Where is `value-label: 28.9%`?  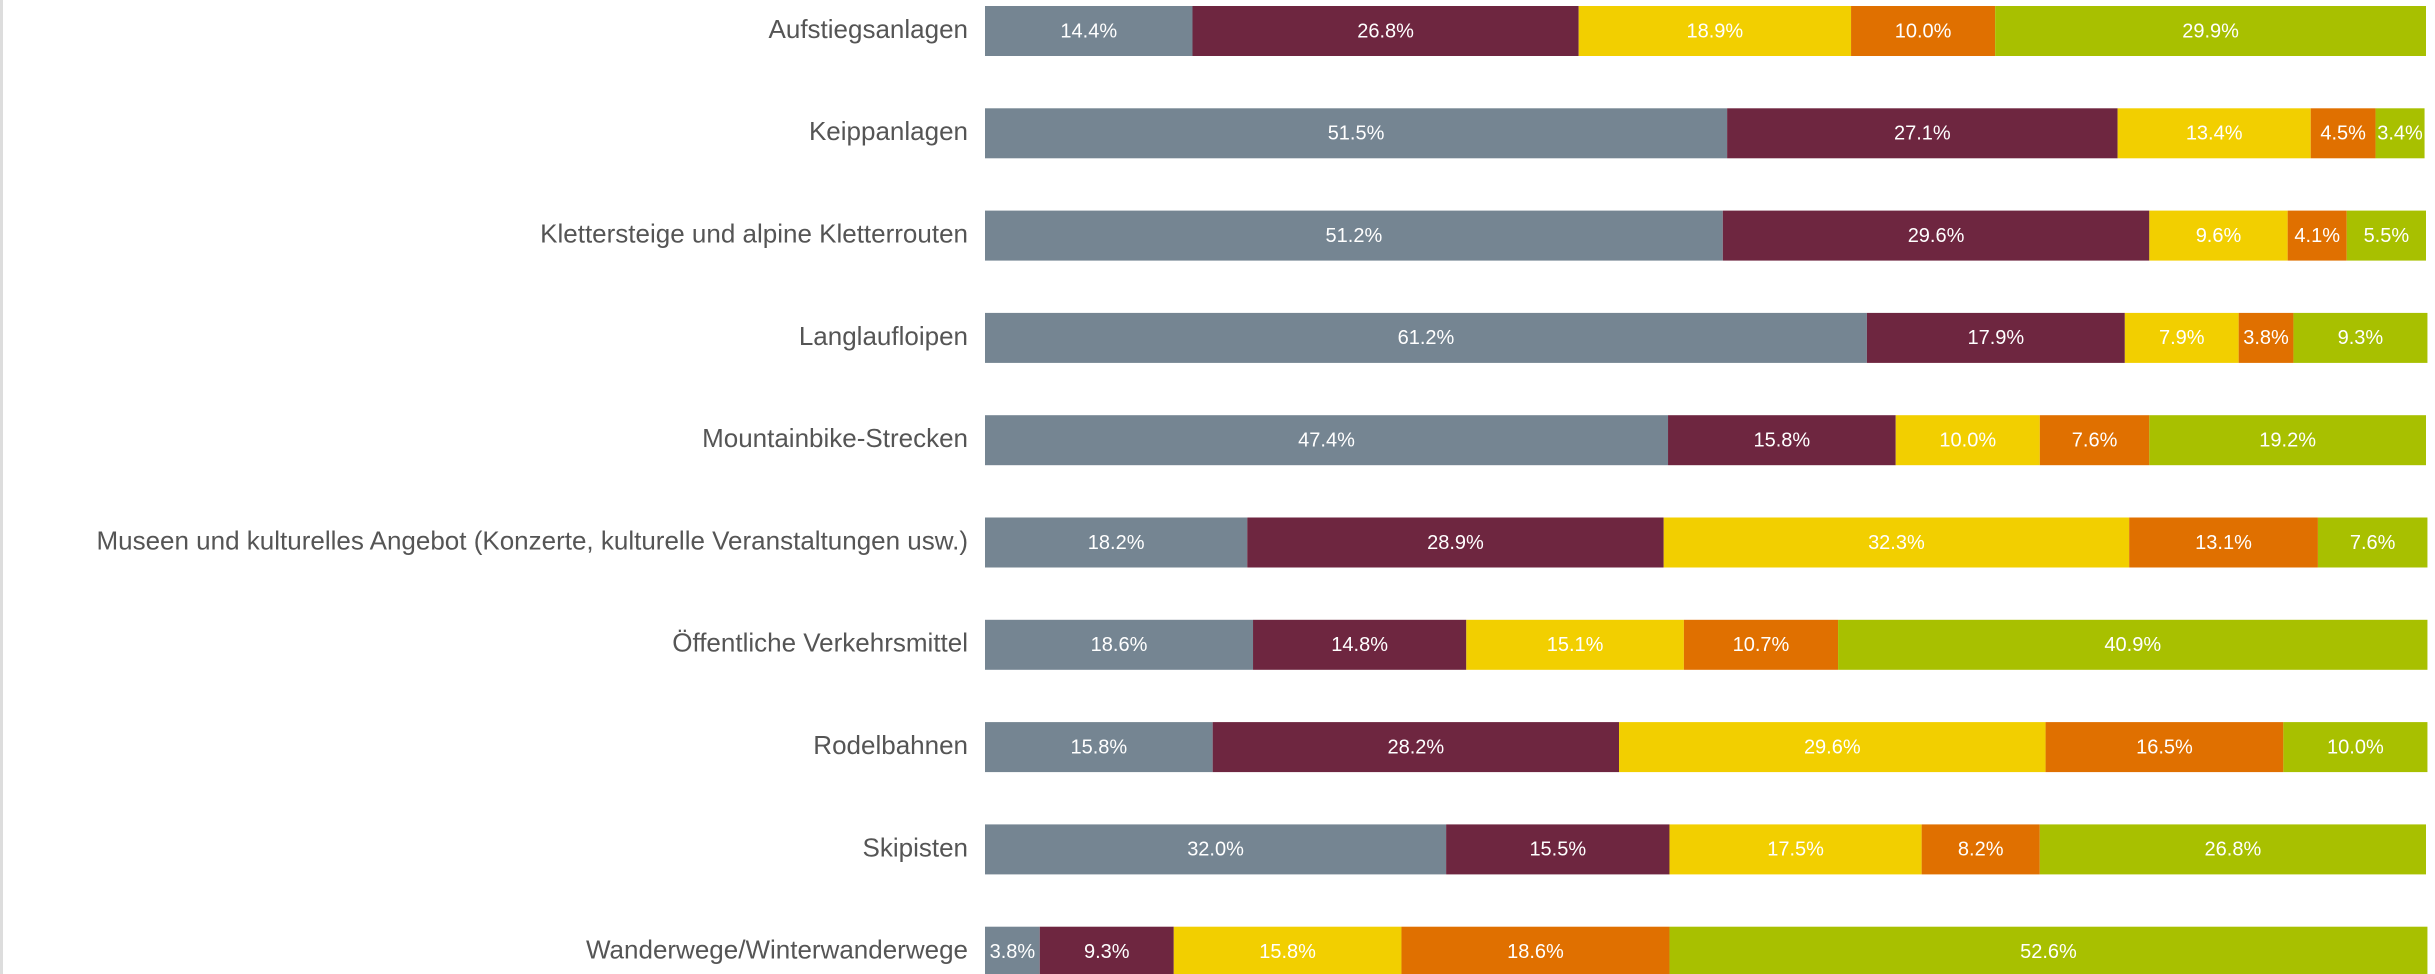 value-label: 28.9% is located at coordinates (1455, 543).